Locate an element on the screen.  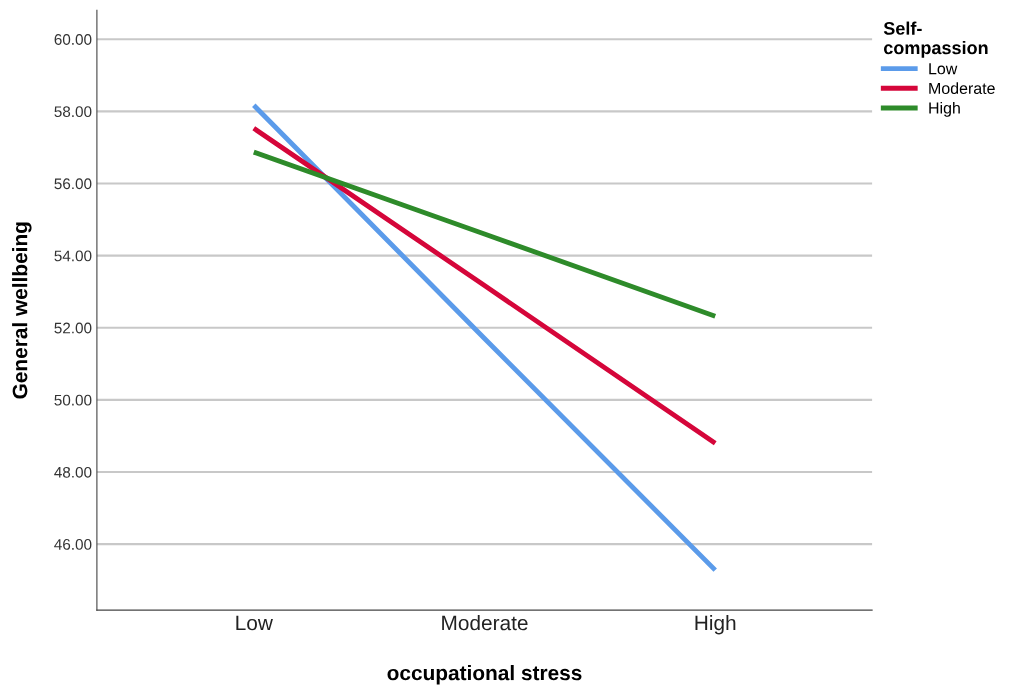
y-tick-label: 54.00 is located at coordinates (73, 256).